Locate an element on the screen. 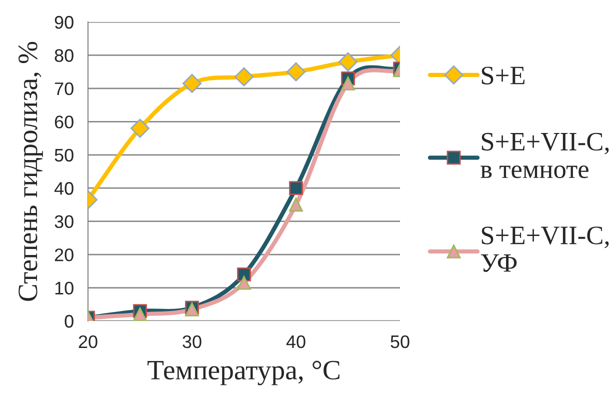 The width and height of the screenshot is (611, 403). x-tick-label: 20 is located at coordinates (88, 341).